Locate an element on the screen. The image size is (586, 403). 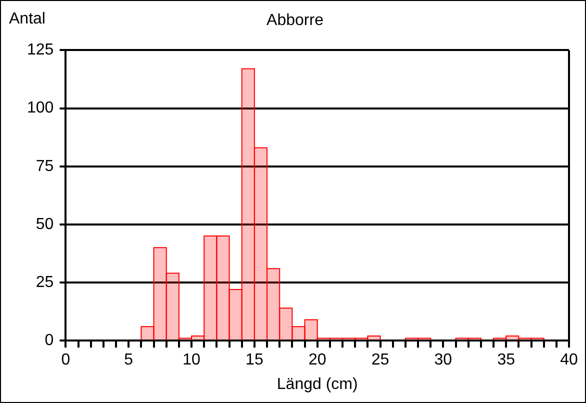
x-tick-label: 35 is located at coordinates (506, 360).